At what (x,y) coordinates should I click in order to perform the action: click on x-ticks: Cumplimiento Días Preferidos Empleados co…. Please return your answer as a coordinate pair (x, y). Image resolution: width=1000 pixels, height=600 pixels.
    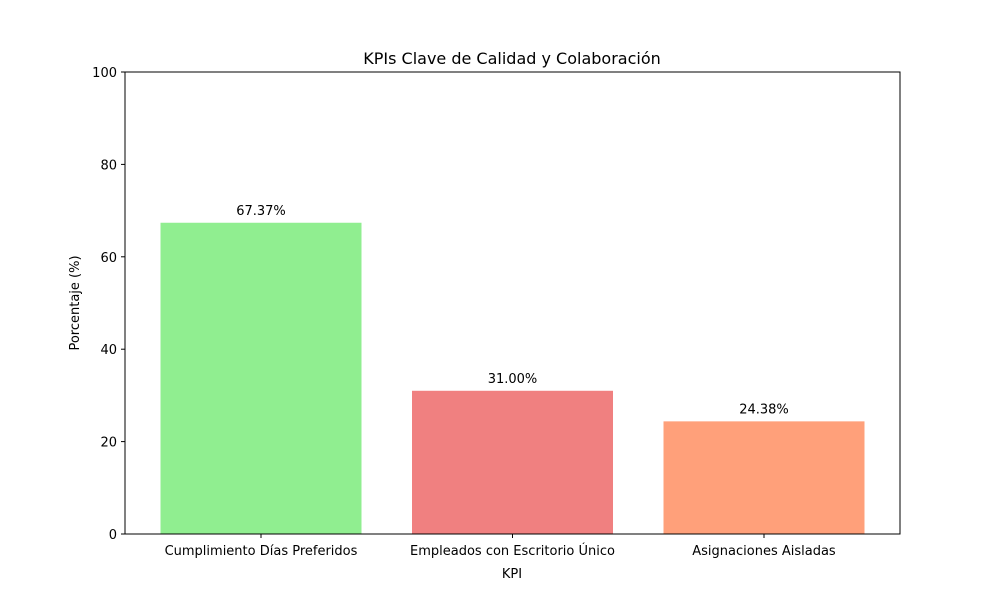
    Looking at the image, I should click on (500, 546).